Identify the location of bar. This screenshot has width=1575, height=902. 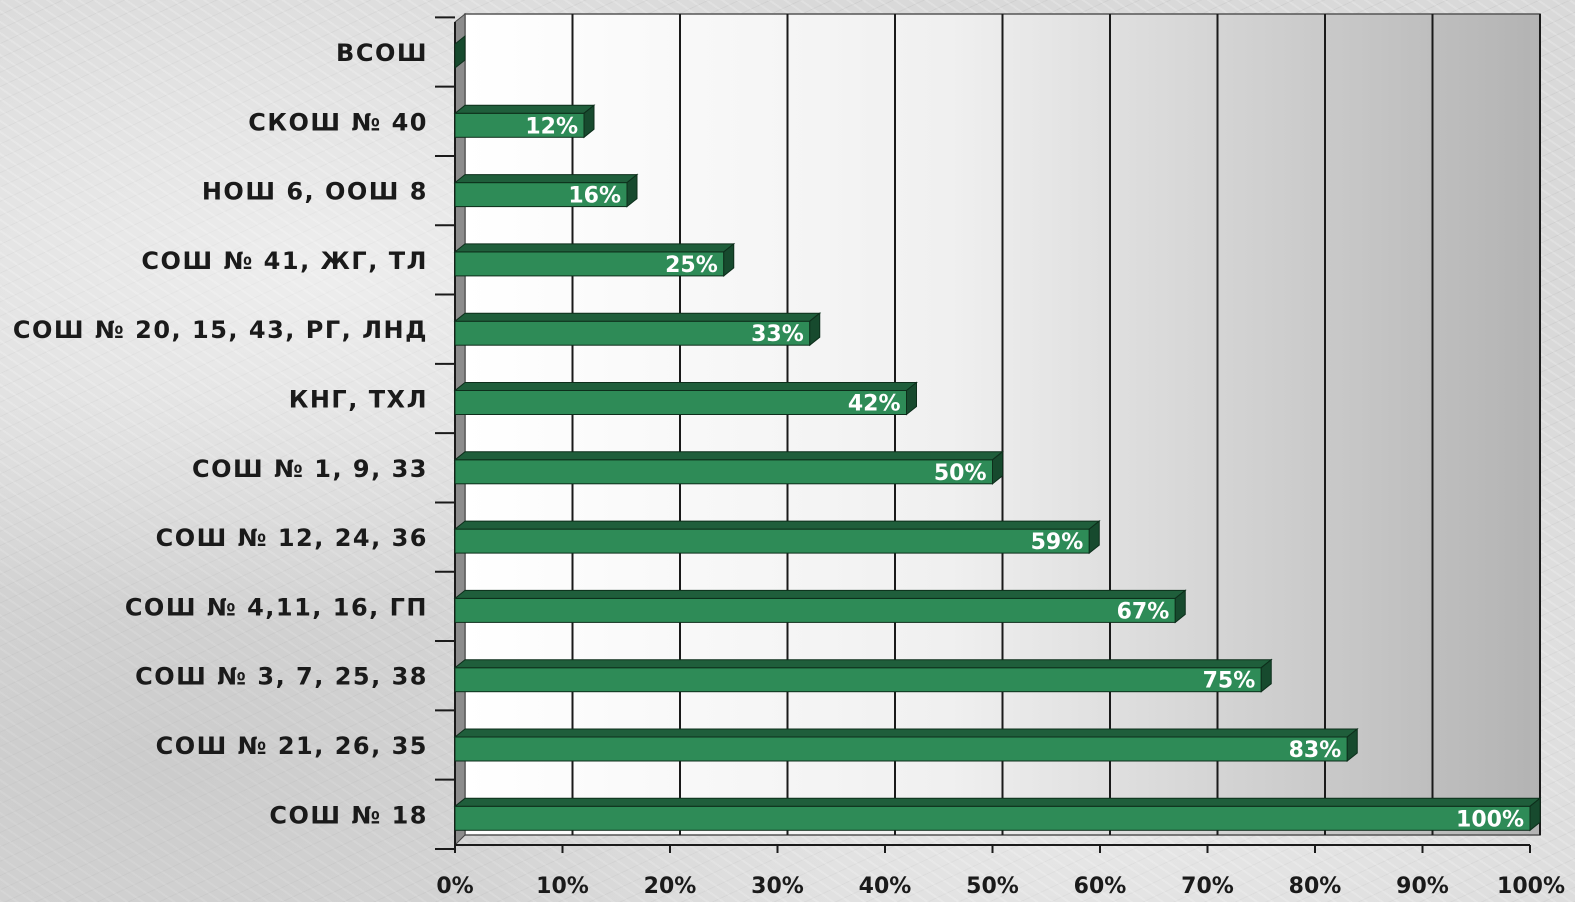
(460, 52).